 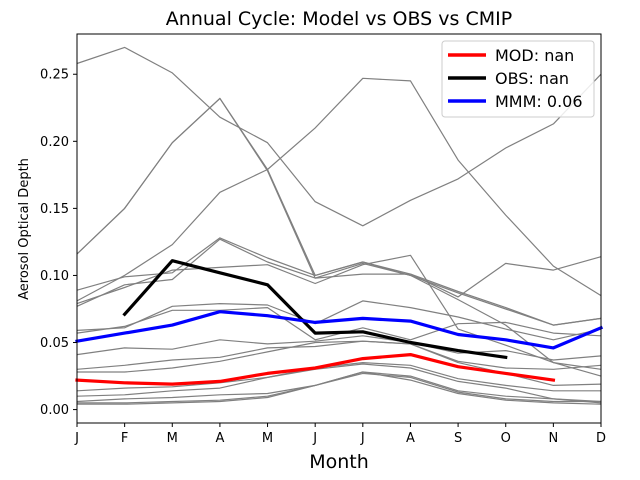 I want to click on y-tick-label: 0.10, so click(x=54, y=276).